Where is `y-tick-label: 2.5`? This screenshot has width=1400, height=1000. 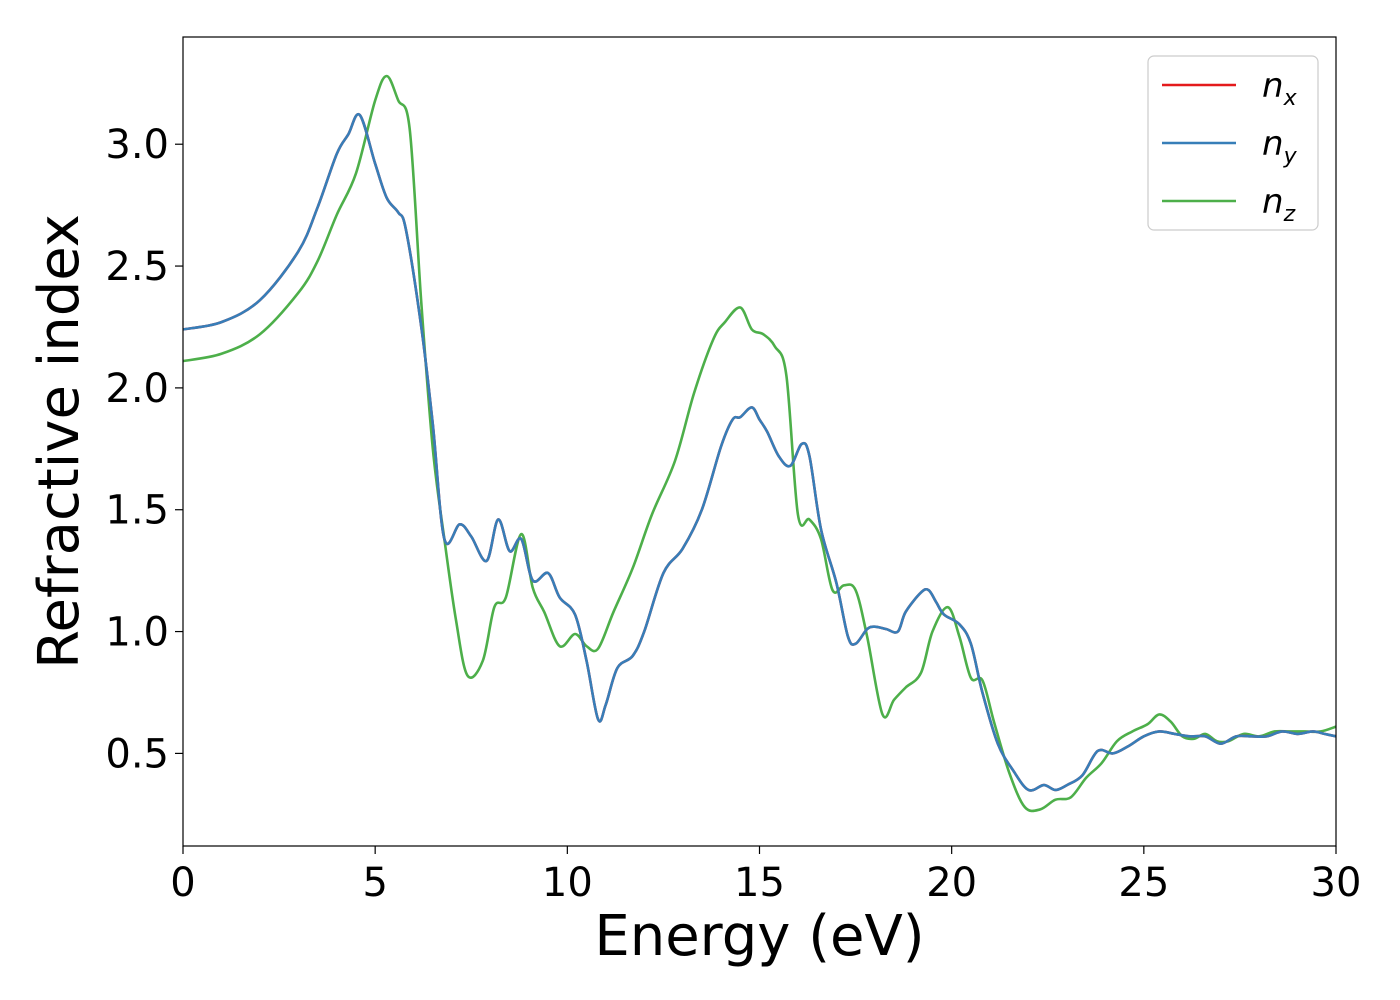 y-tick-label: 2.5 is located at coordinates (137, 267).